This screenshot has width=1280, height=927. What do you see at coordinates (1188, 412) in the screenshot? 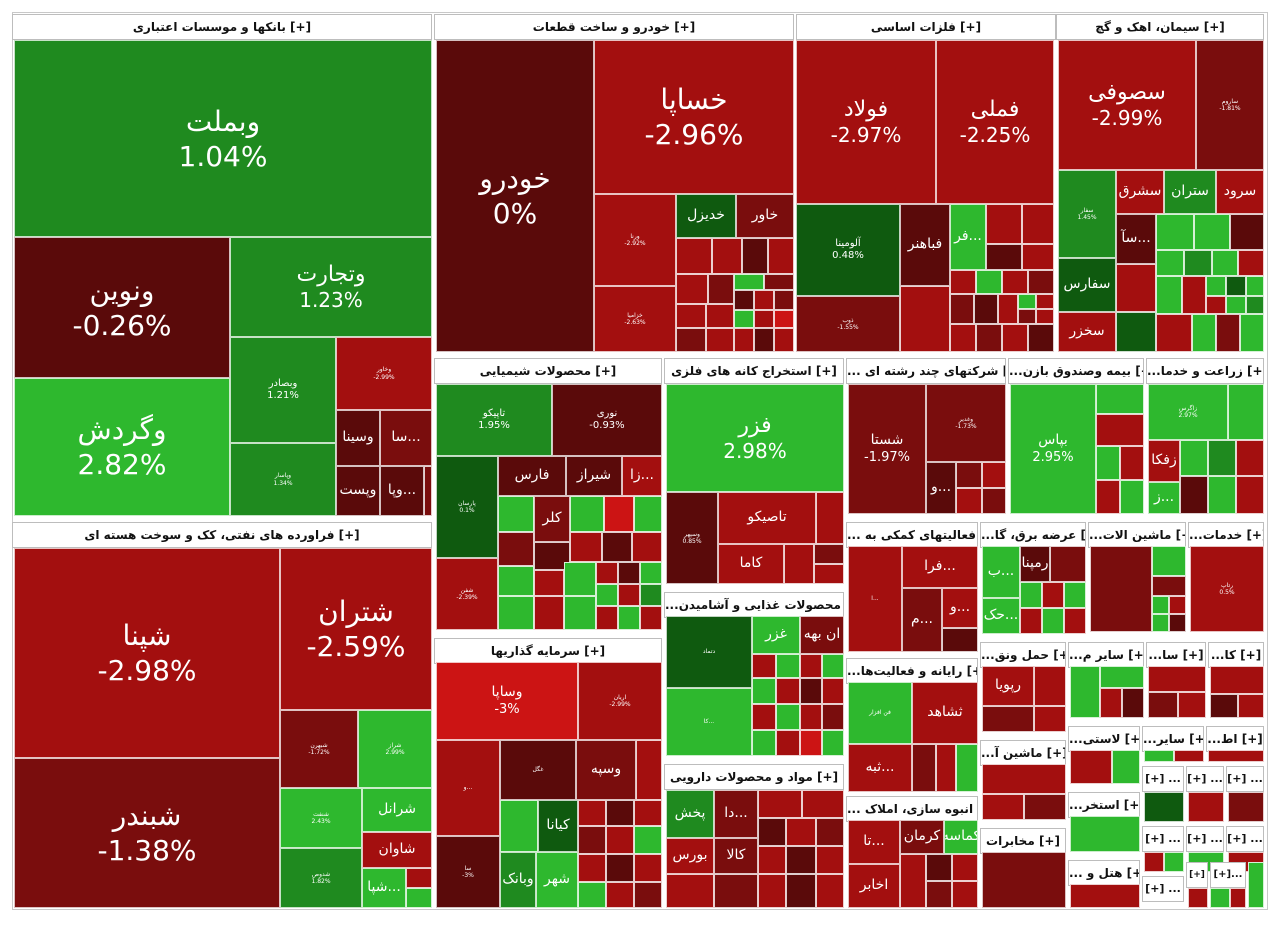
I see `tile-zagros: زاگرس 2.97%` at bounding box center [1188, 412].